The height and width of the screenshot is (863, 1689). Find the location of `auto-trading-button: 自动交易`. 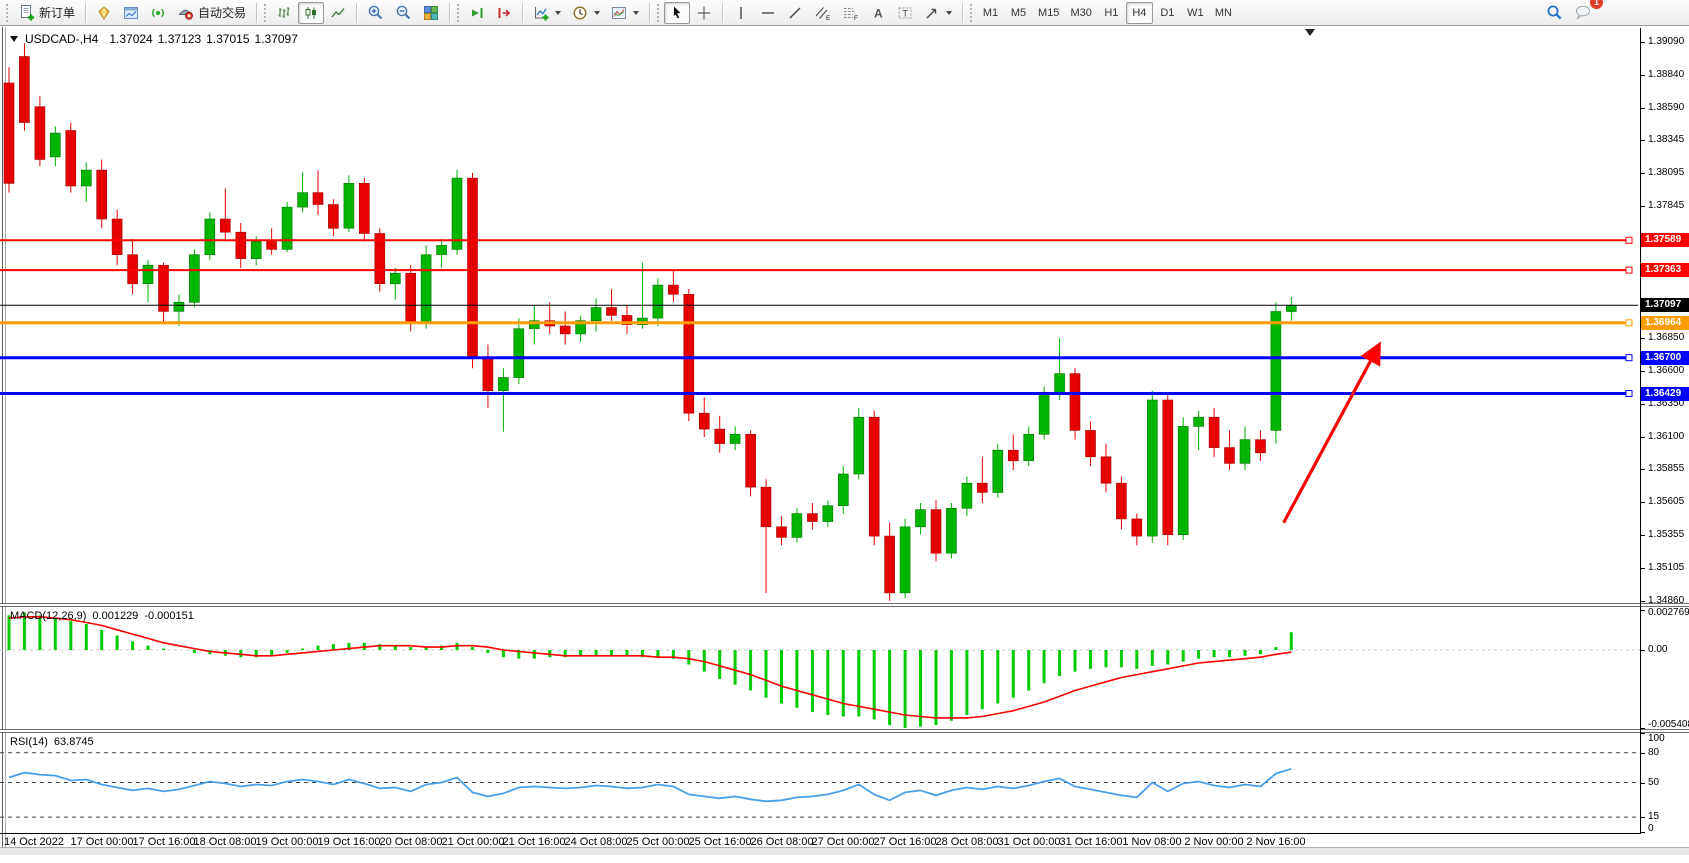

auto-trading-button: 自动交易 is located at coordinates (211, 13).